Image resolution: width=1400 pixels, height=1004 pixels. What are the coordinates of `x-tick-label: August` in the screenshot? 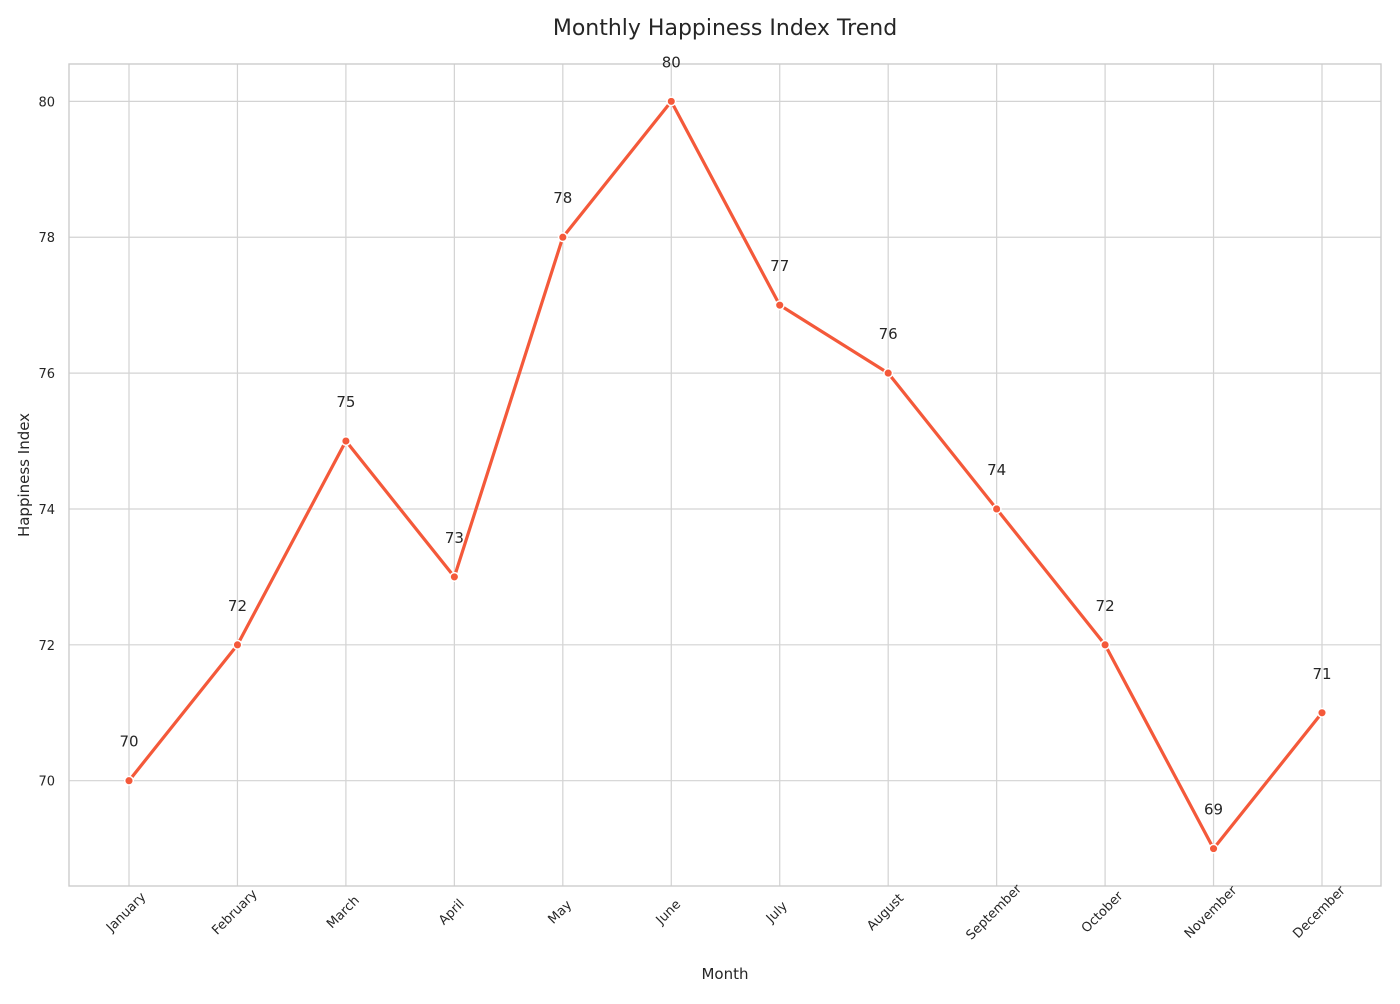 It's located at (885, 912).